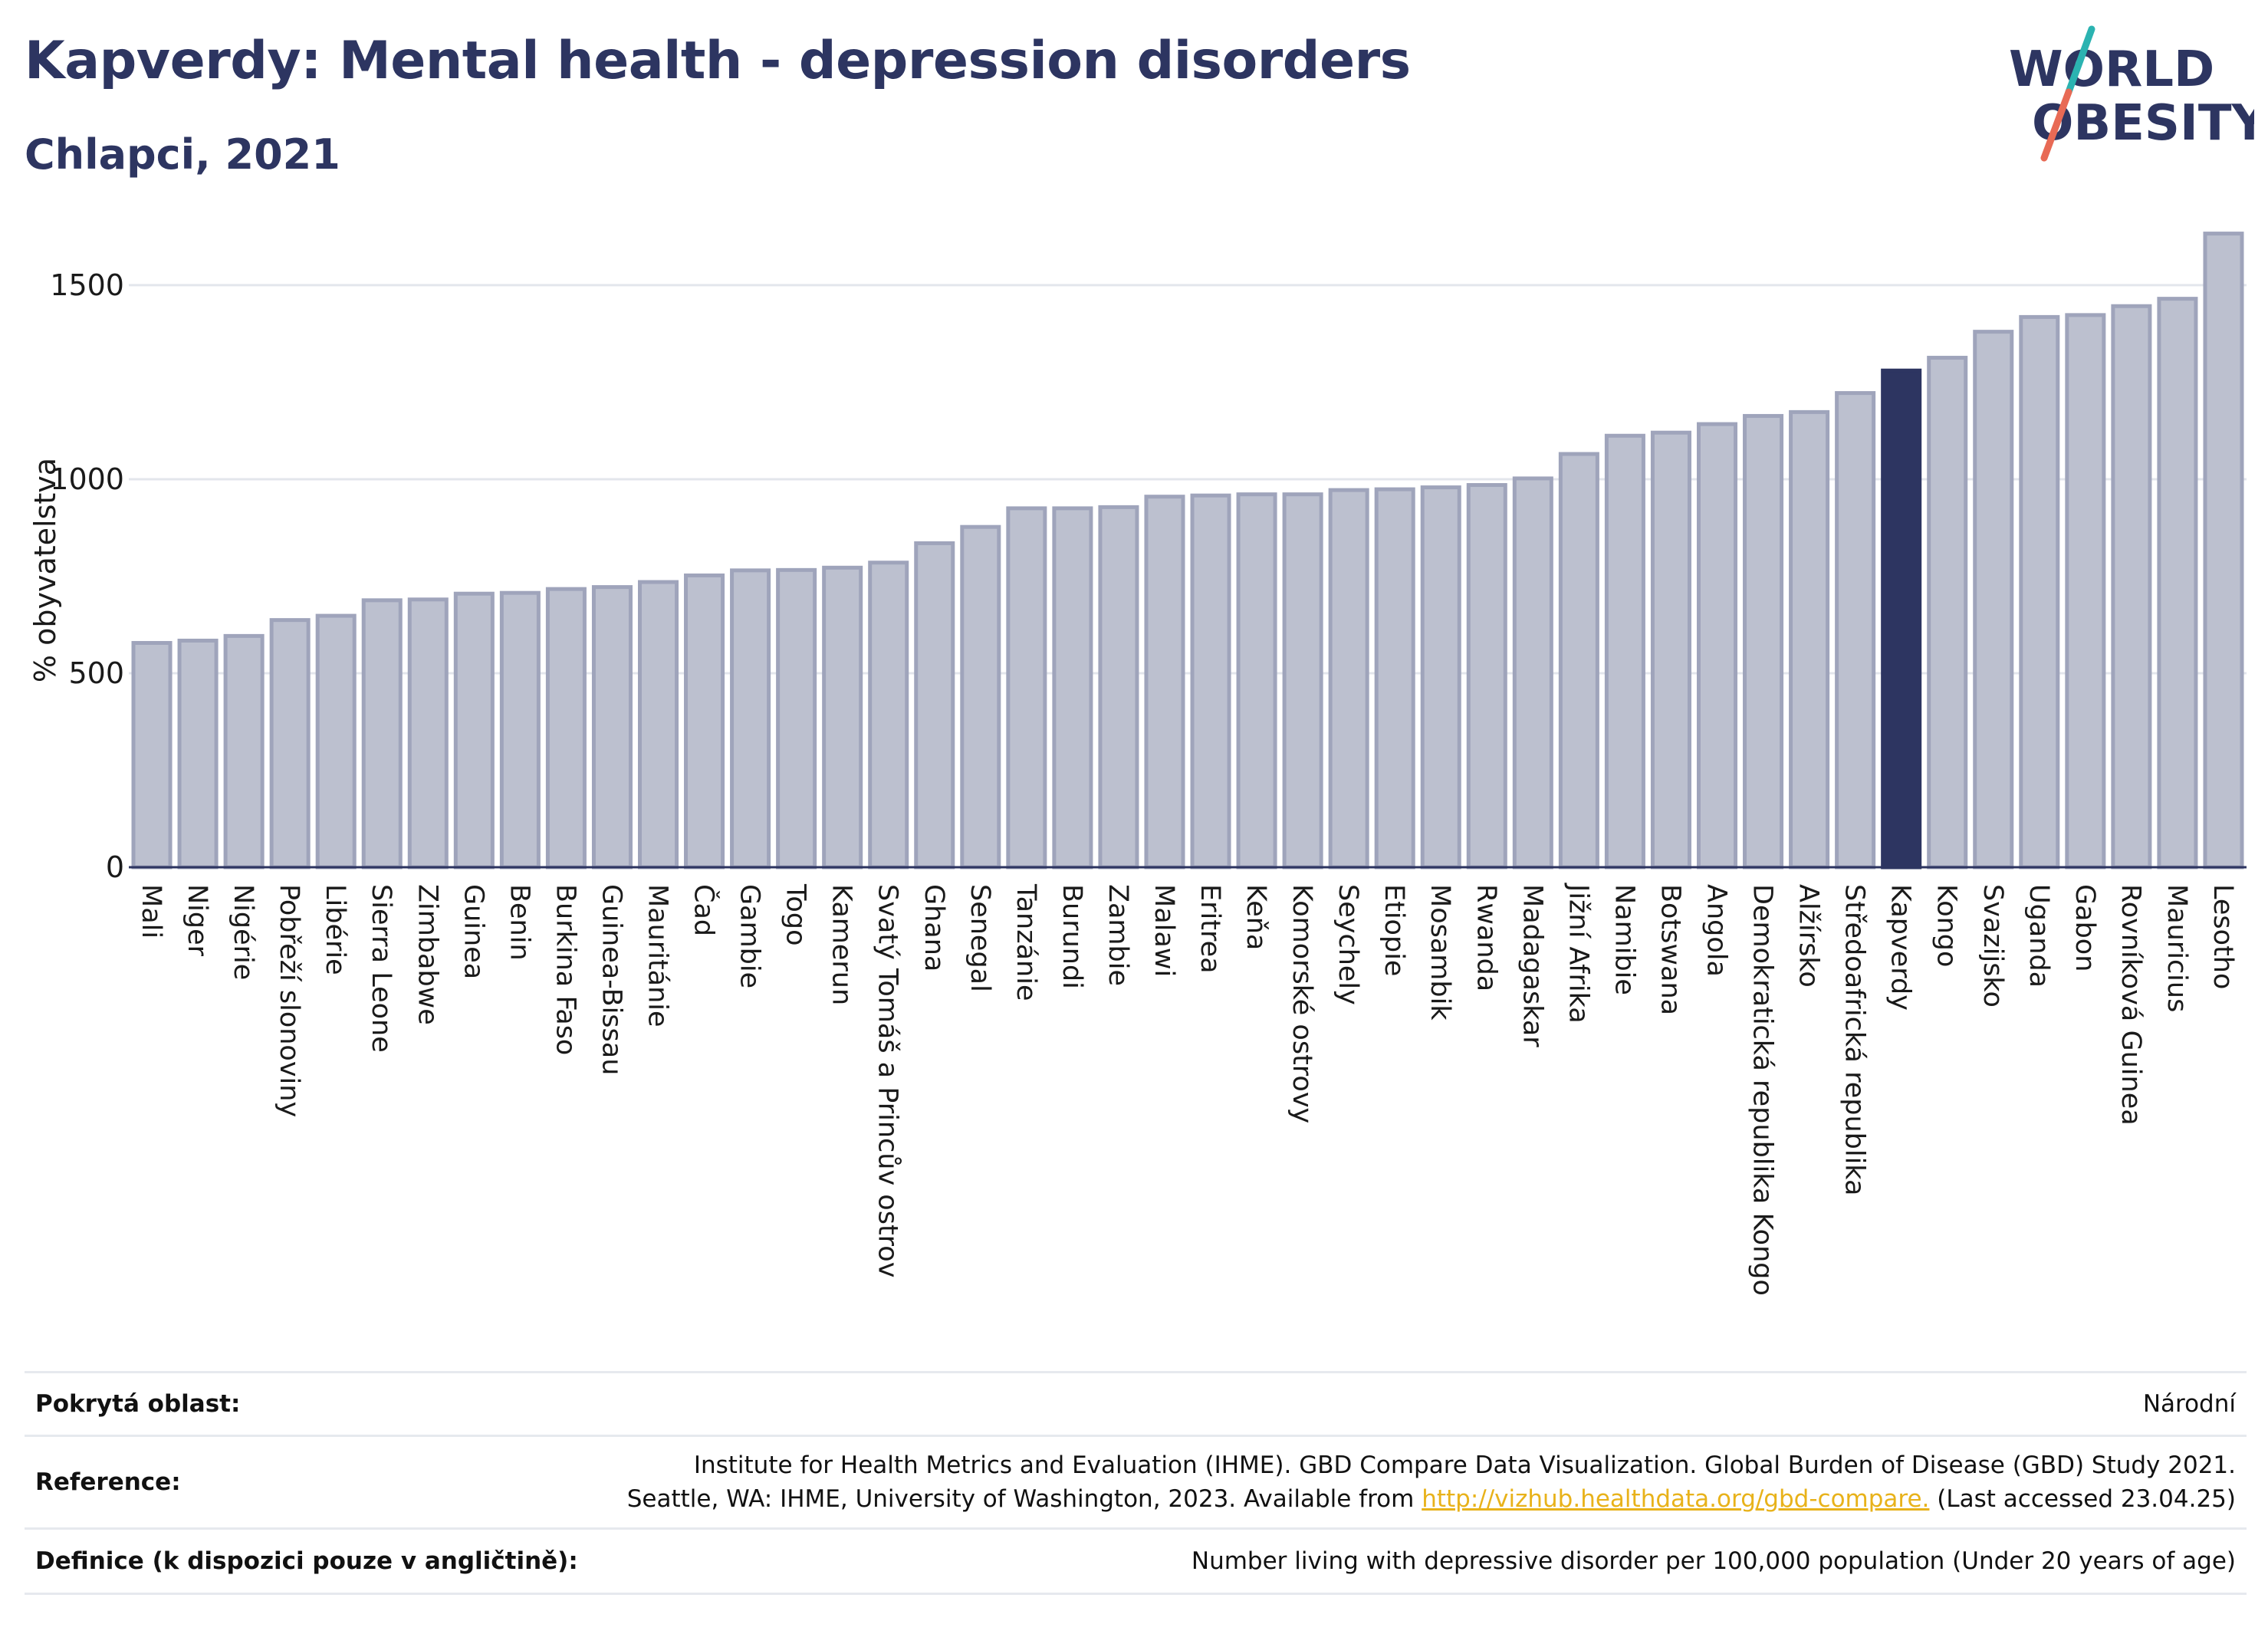 The image size is (2268, 1634). What do you see at coordinates (381, 969) in the screenshot?
I see `x-tick-label: Sierra Leone` at bounding box center [381, 969].